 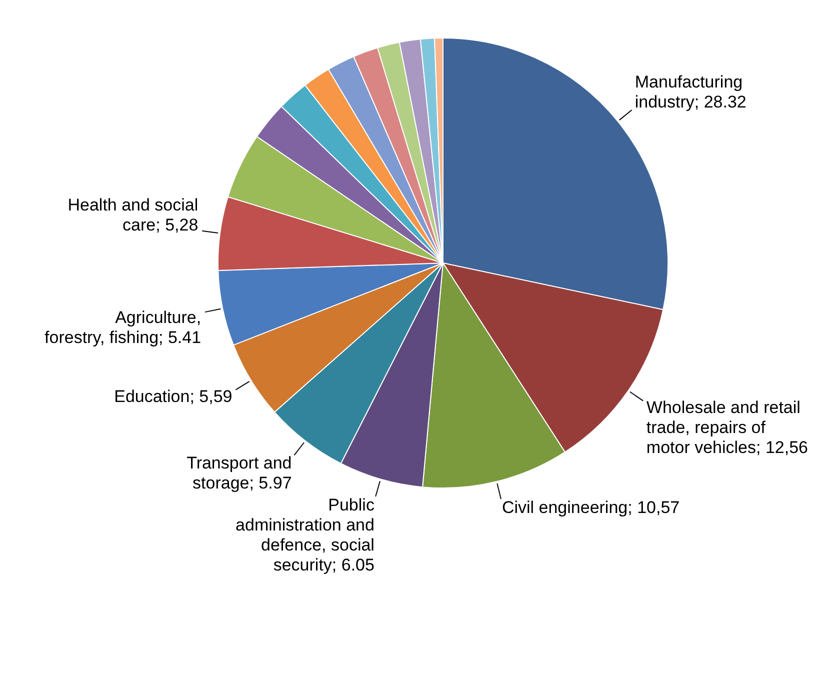 I want to click on slice-label: Health and social care; 5,28, so click(x=133, y=214).